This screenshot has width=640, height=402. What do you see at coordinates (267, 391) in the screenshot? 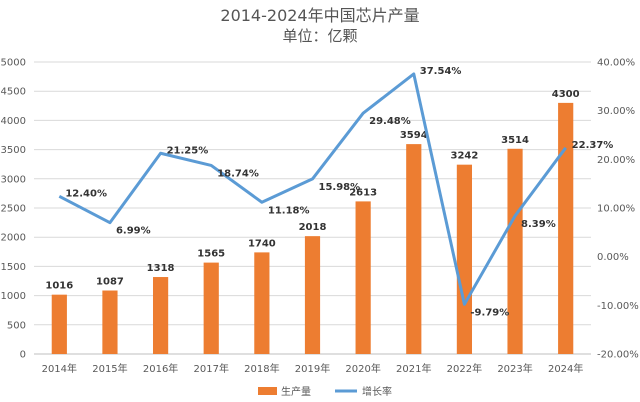
I see `legend-swatch-bar` at bounding box center [267, 391].